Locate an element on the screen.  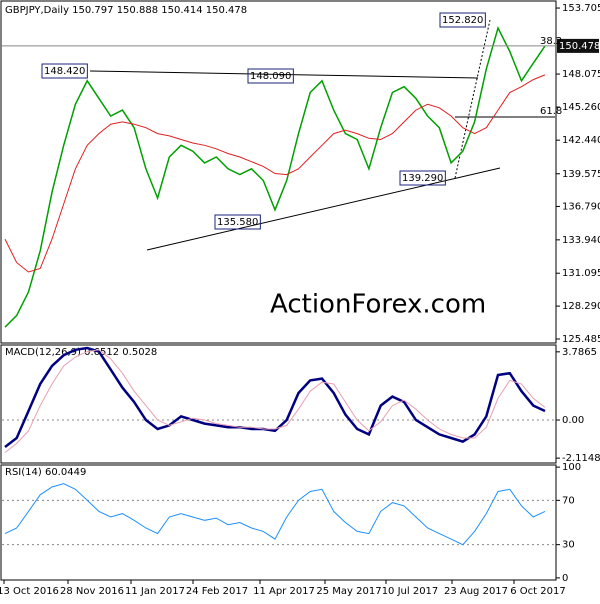
annotation: 135.580 is located at coordinates (237, 222).